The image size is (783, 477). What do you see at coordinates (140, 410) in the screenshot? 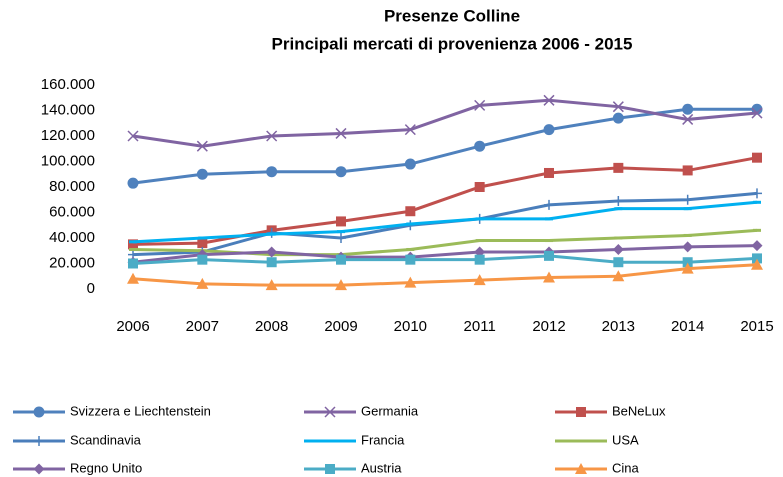
I see `legend-label: Svizzera e Liechtenstein` at bounding box center [140, 410].